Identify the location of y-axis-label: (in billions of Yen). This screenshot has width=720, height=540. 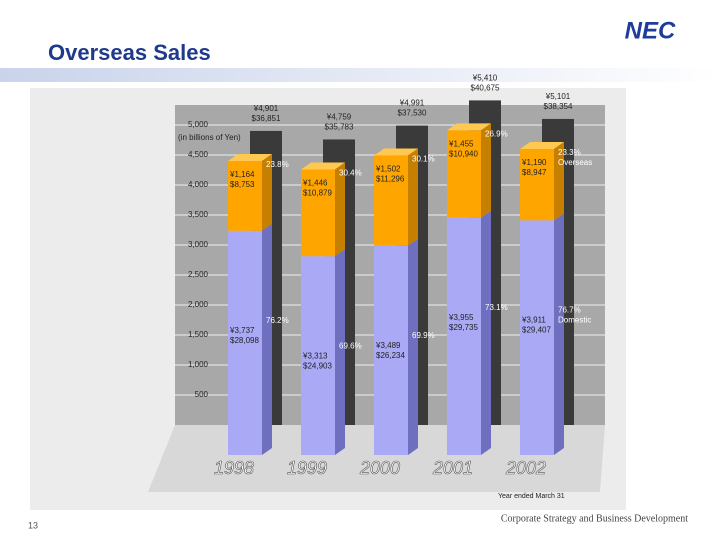
(209, 137).